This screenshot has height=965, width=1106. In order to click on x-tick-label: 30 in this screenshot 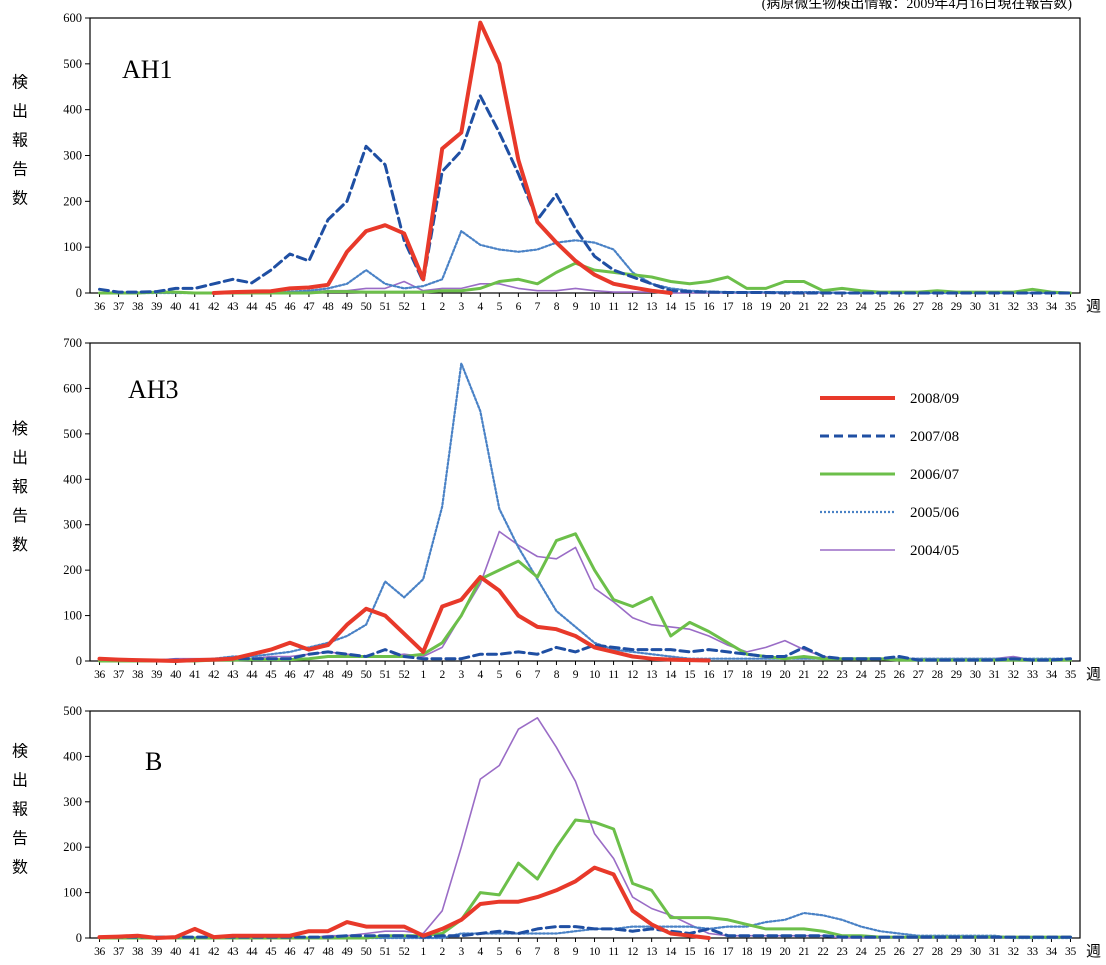, I will do `click(975, 307)`.